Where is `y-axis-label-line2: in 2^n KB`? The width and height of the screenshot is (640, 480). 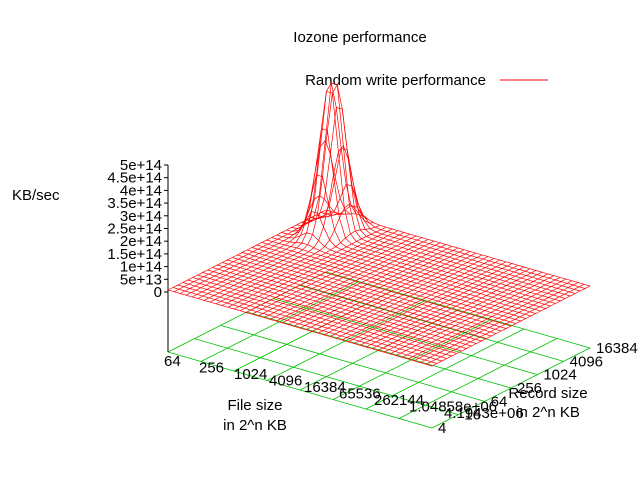 y-axis-label-line2: in 2^n KB is located at coordinates (548, 412).